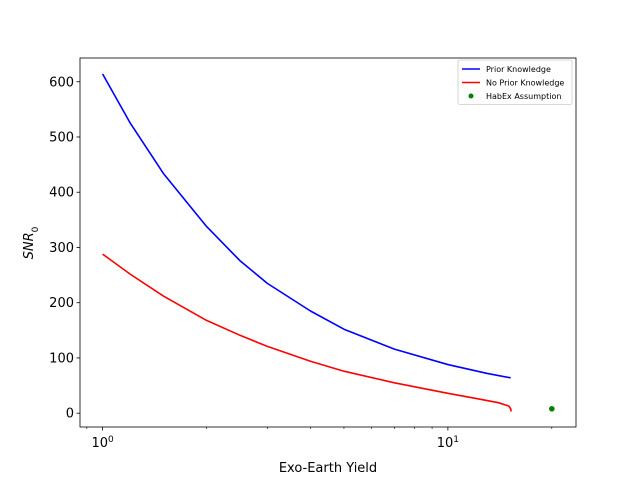 Image resolution: width=640 pixels, height=480 pixels. I want to click on legend-label-habex-assumption: HabEx Assumption, so click(523, 96).